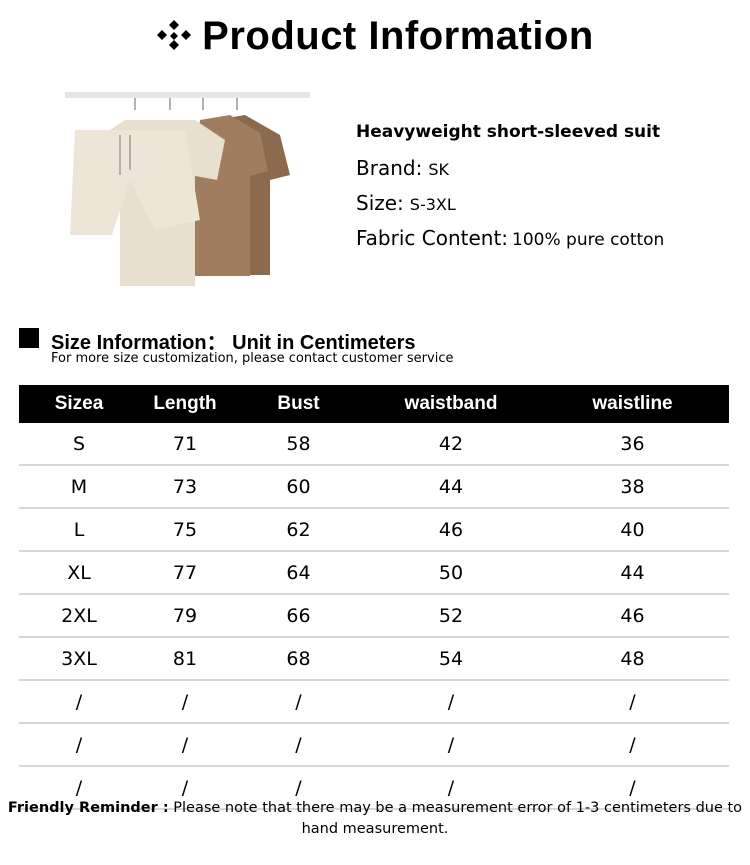 The image size is (750, 865). I want to click on table-cell: 52, so click(451, 616).